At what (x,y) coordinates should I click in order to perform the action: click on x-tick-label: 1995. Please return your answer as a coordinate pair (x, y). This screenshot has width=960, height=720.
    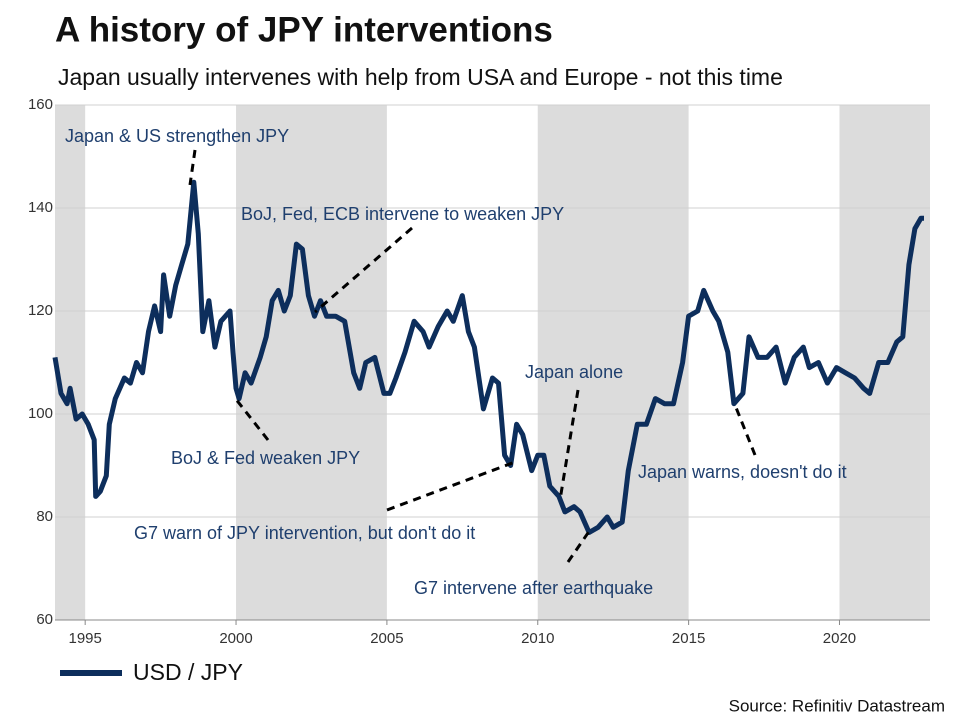
    Looking at the image, I should click on (84, 638).